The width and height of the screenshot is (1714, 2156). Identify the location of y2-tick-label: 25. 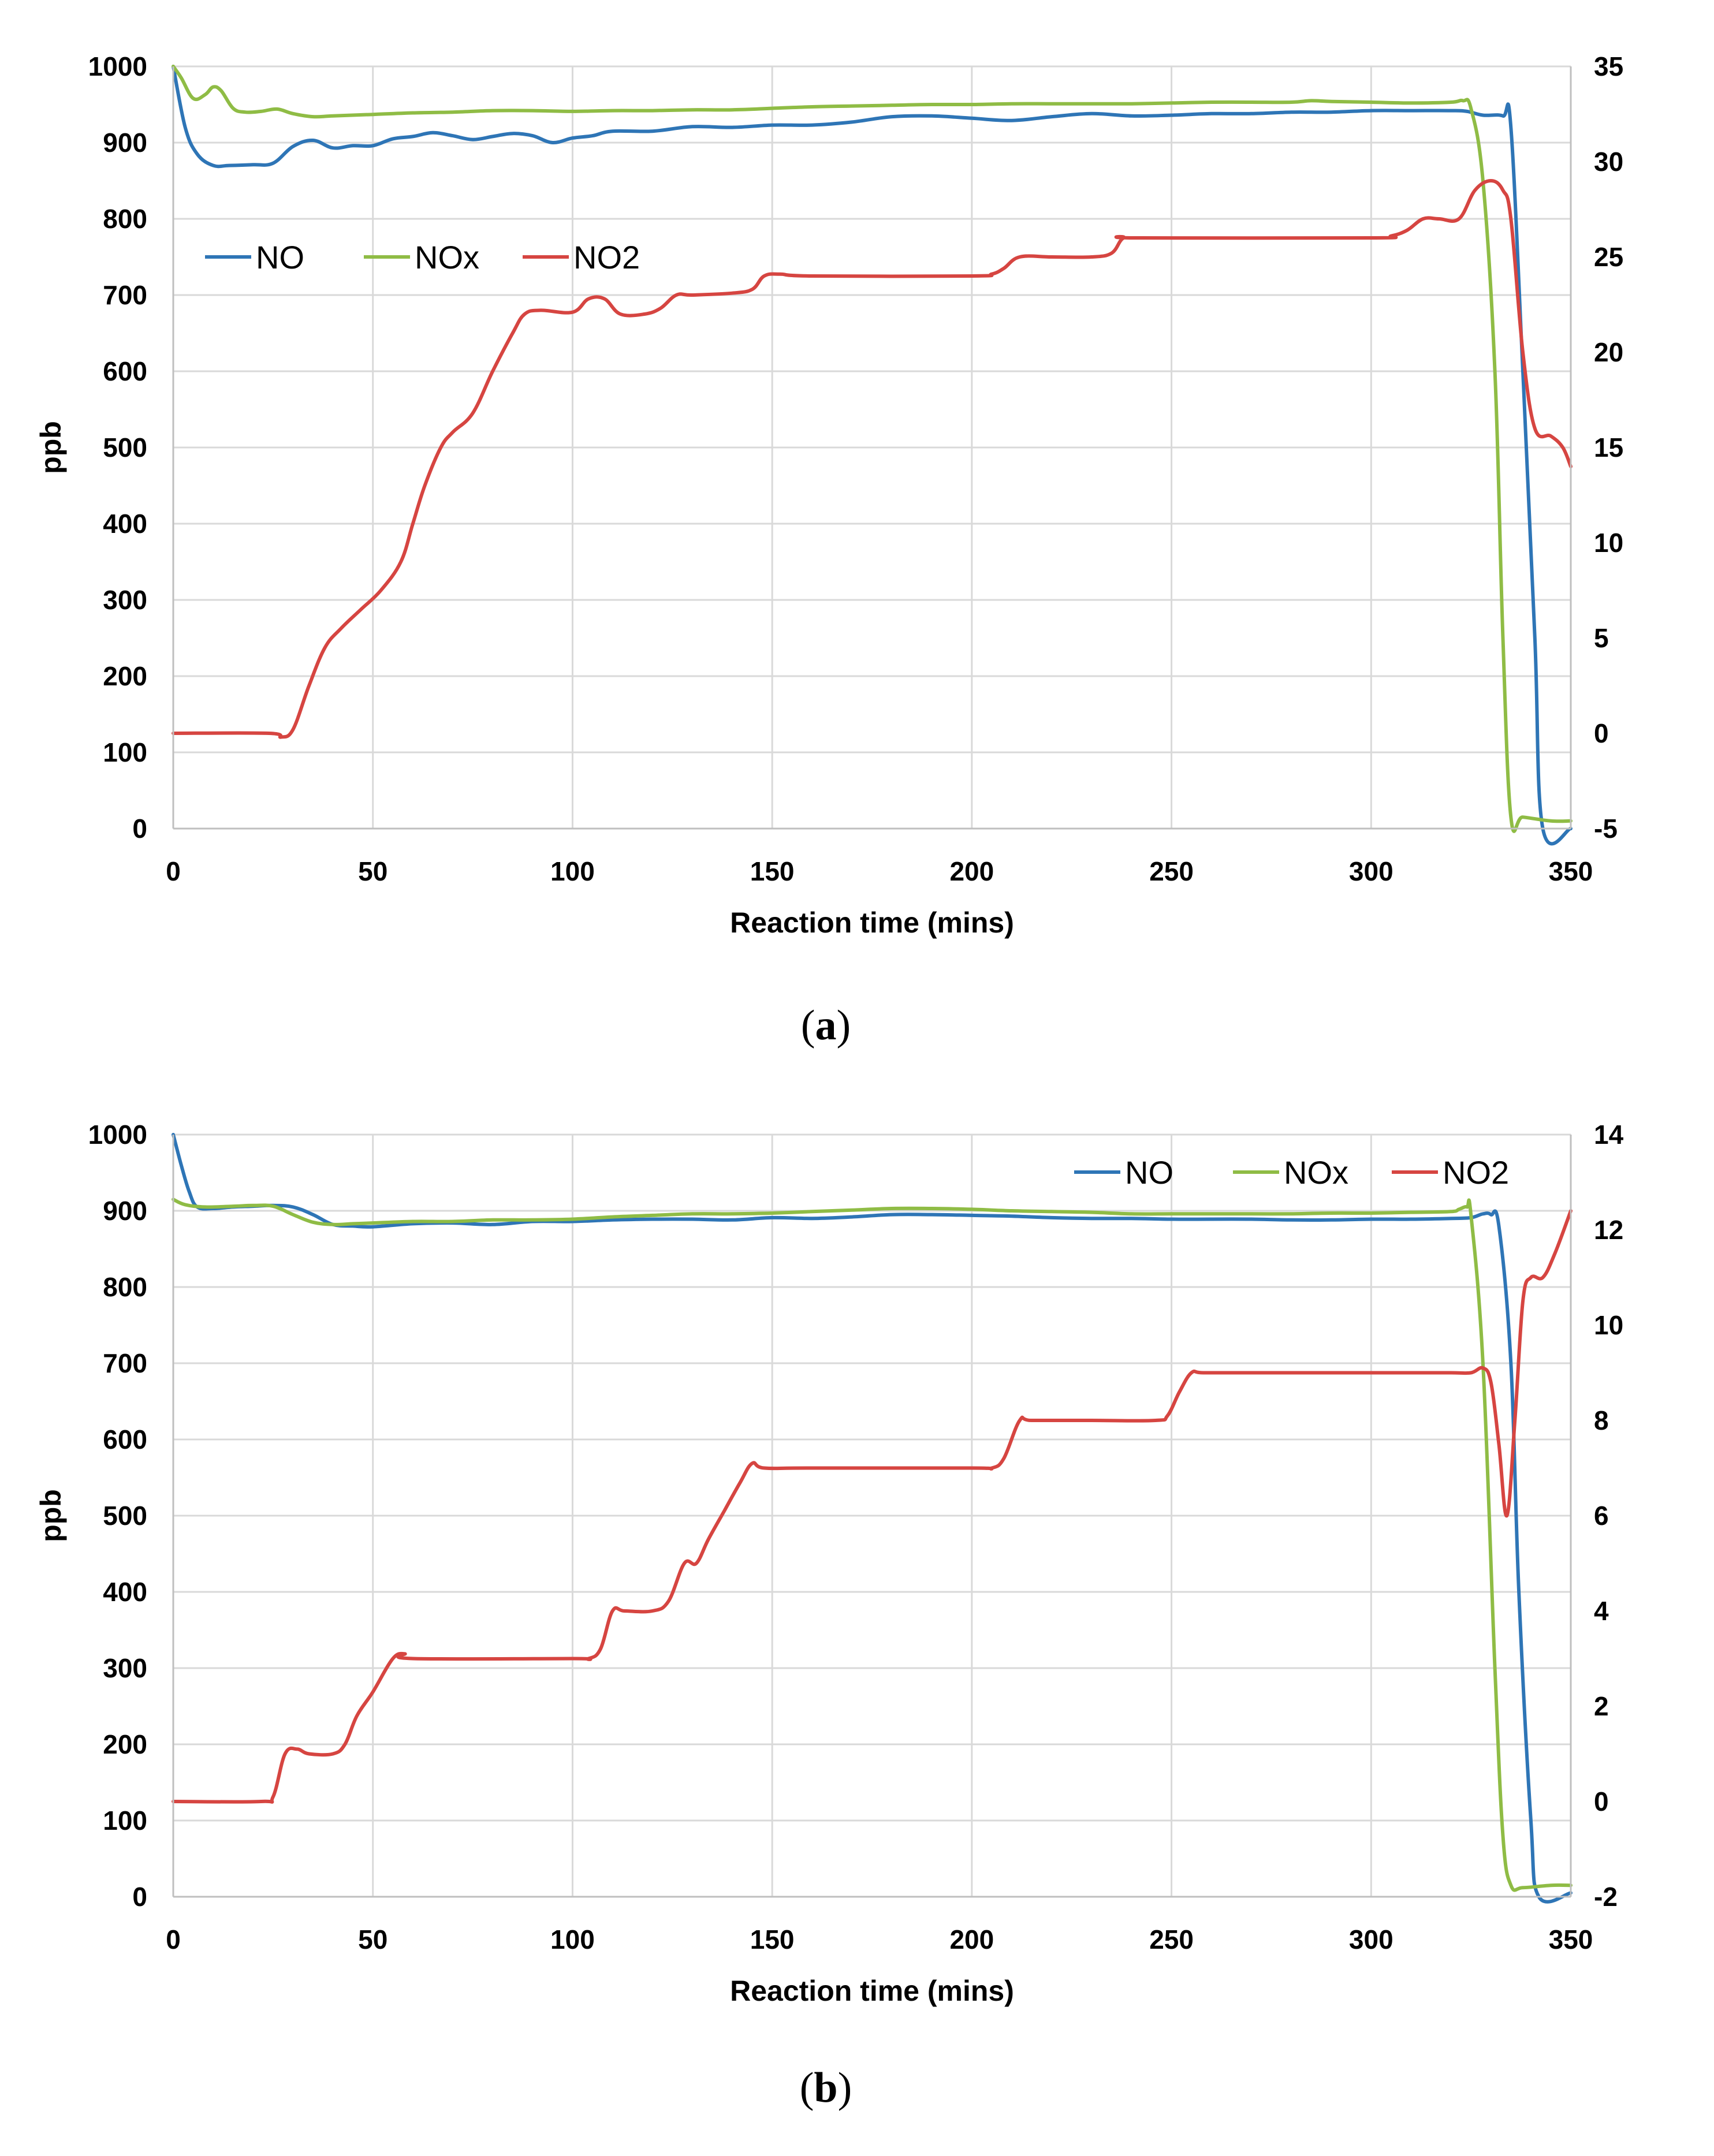
(1608, 257).